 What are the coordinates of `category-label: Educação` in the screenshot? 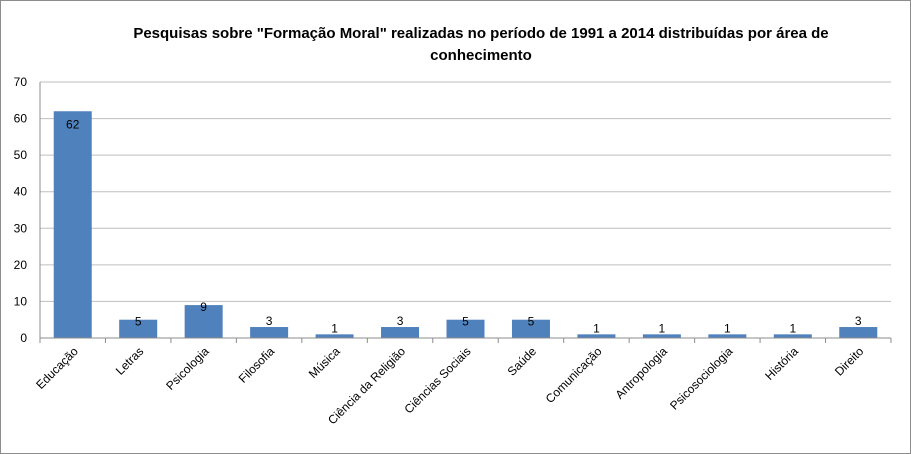 It's located at (57, 368).